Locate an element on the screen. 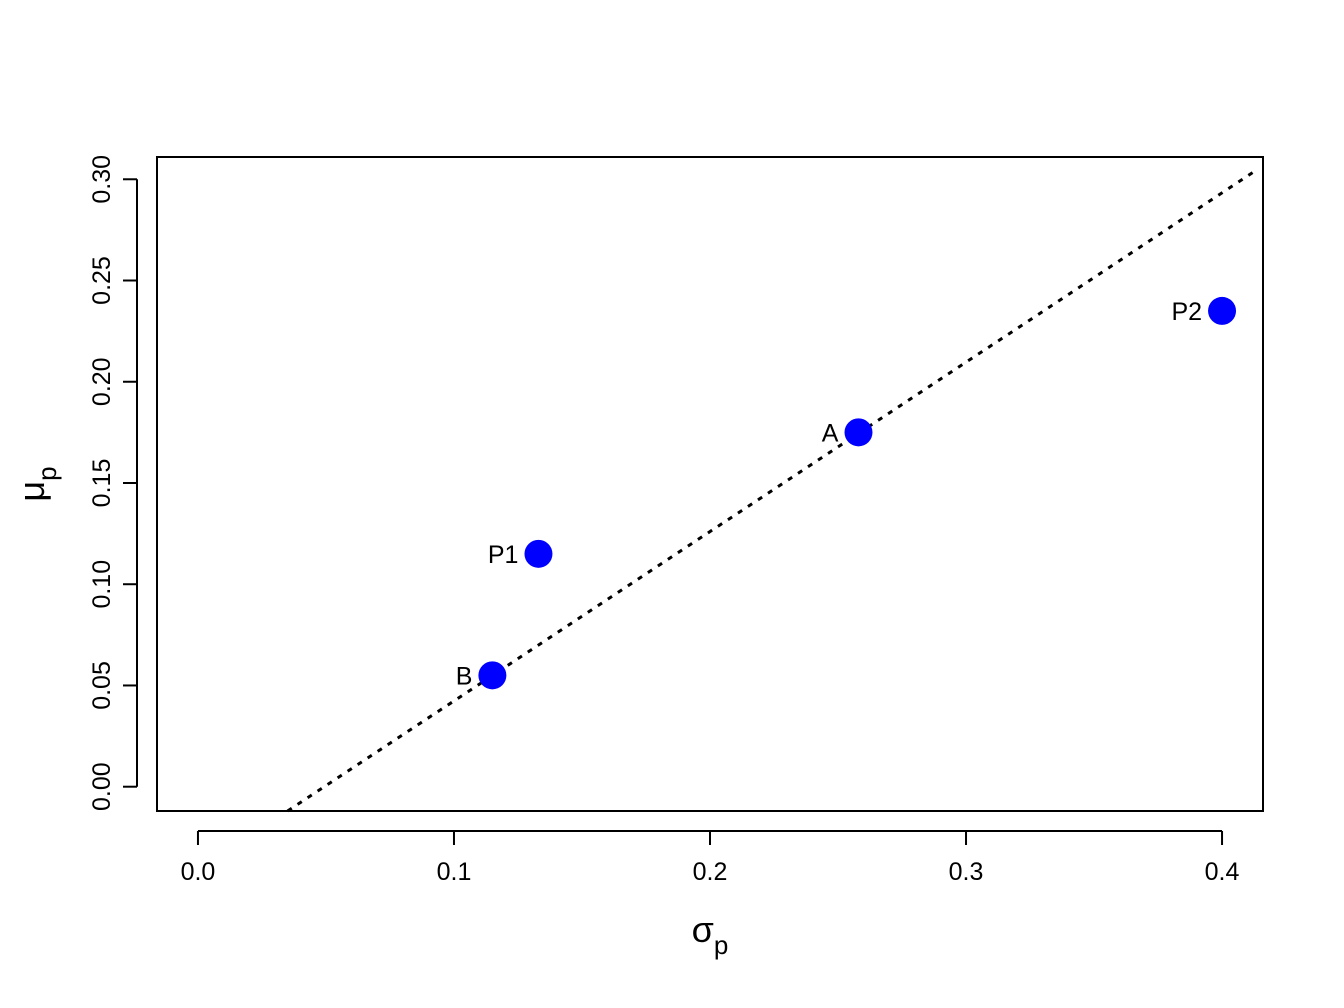 The width and height of the screenshot is (1344, 1008). y-tick-label: 0.30 is located at coordinates (102, 179).